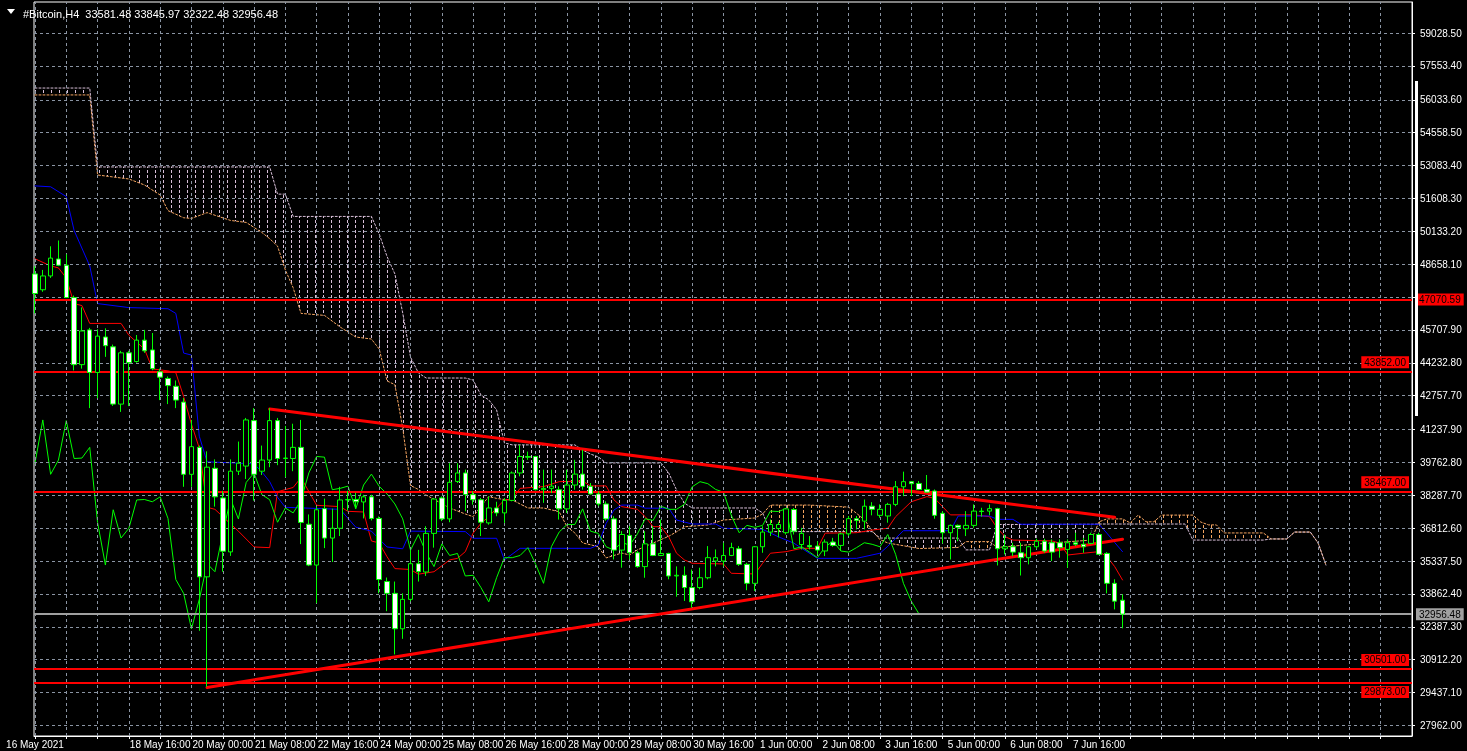 This screenshot has width=1467, height=751. I want to click on y-tick-label: 56033.60, so click(1441, 100).